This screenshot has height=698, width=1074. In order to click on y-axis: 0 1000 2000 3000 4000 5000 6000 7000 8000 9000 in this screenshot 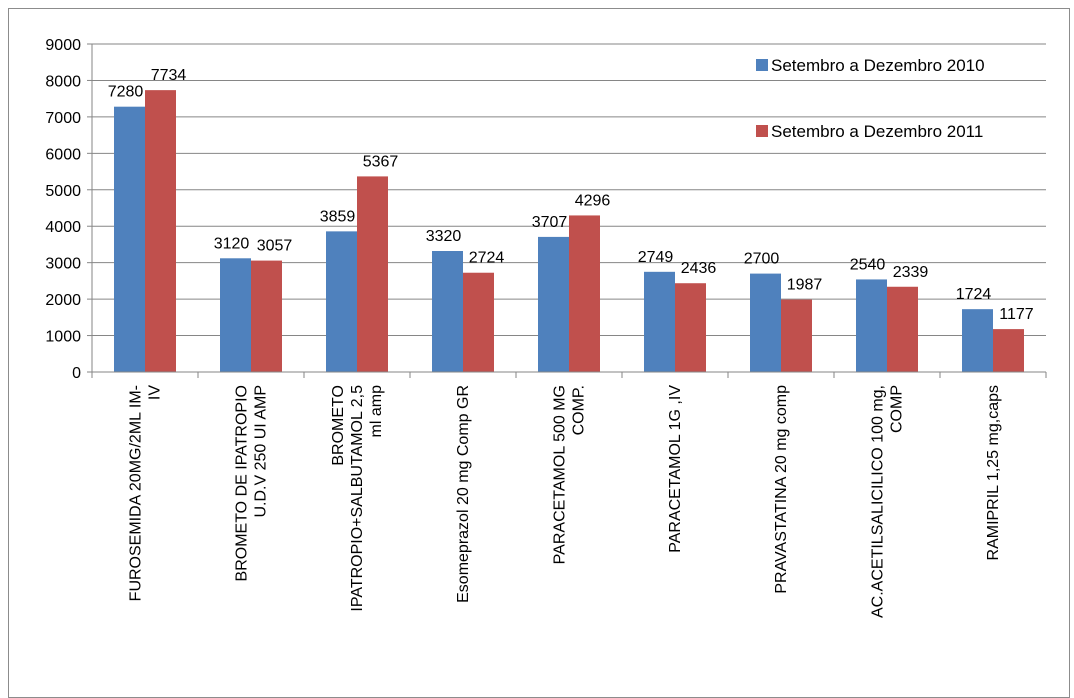, I will do `click(69, 209)`.